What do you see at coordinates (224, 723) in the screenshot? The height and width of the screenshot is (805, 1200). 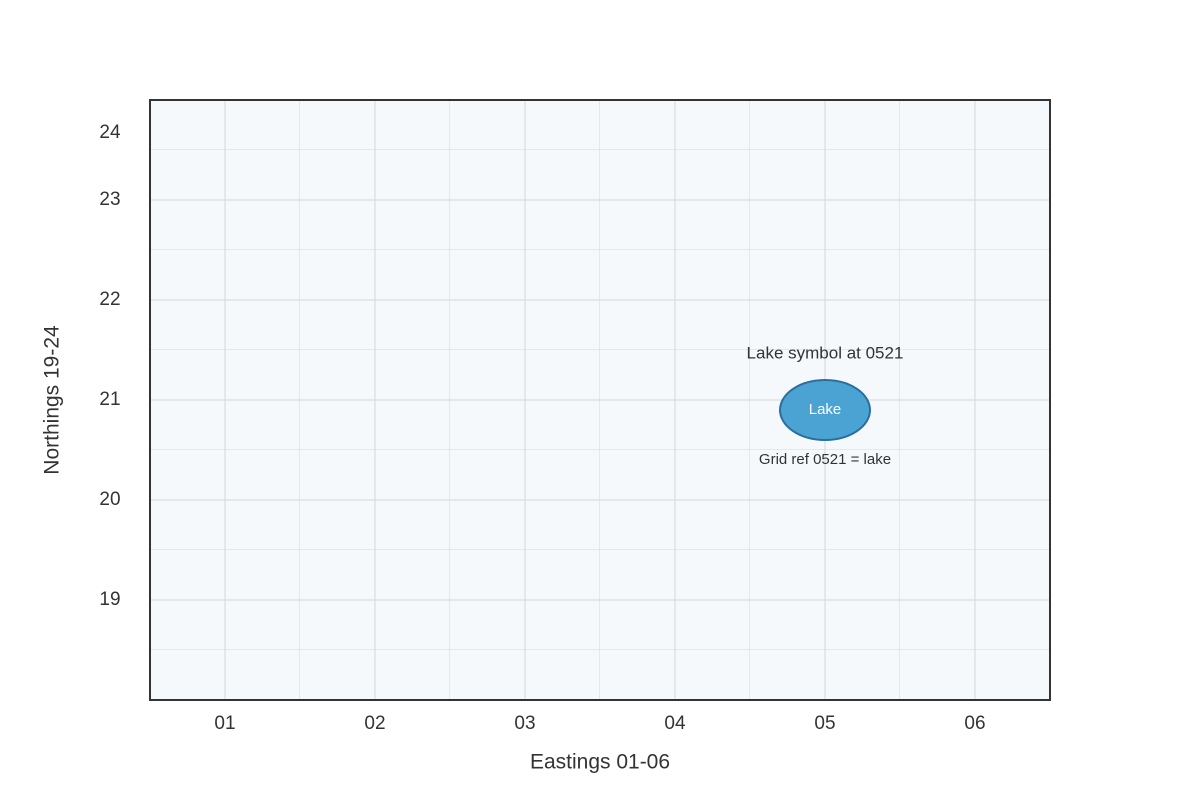 I see `x-tick-label: 01` at bounding box center [224, 723].